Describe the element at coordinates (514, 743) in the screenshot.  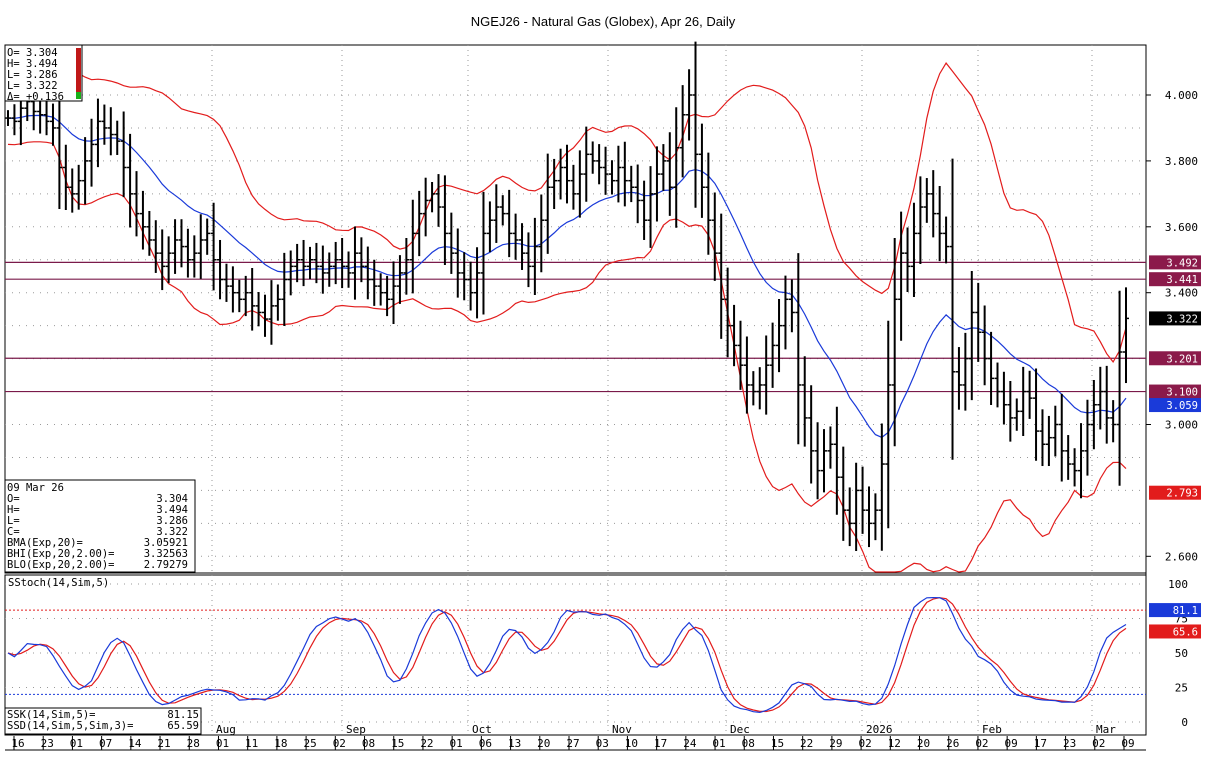
I see `date-tick-label: 13` at that location.